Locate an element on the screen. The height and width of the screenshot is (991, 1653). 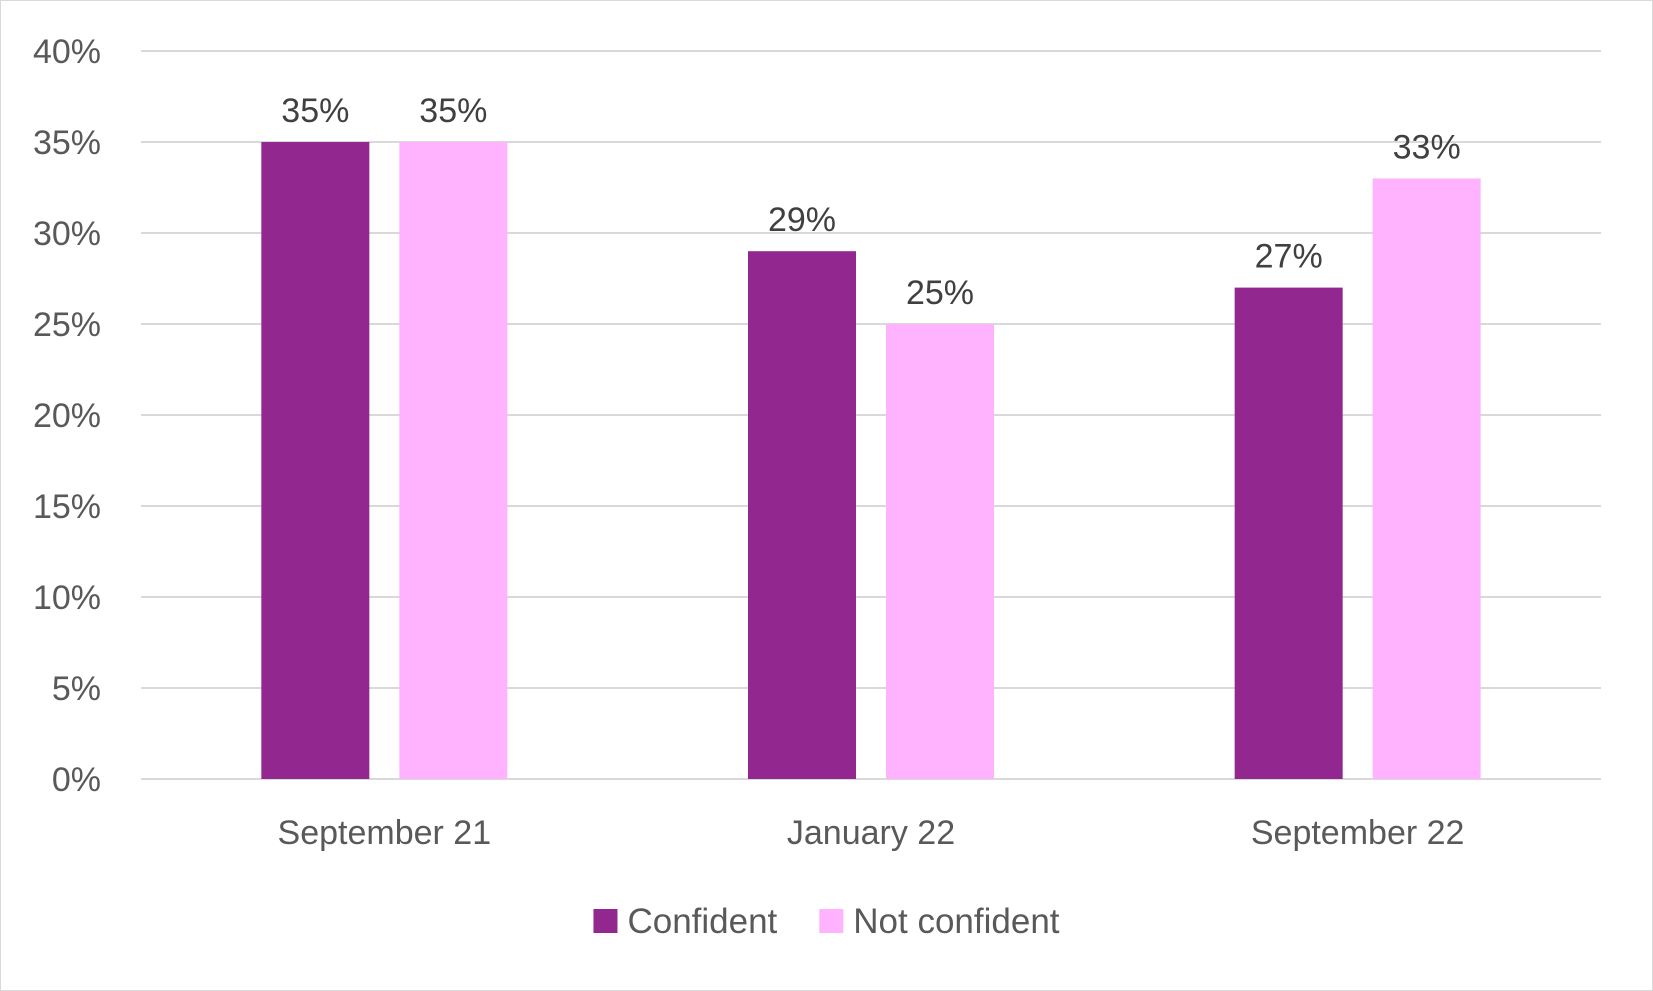
x-category-label: September 22 is located at coordinates (1358, 833).